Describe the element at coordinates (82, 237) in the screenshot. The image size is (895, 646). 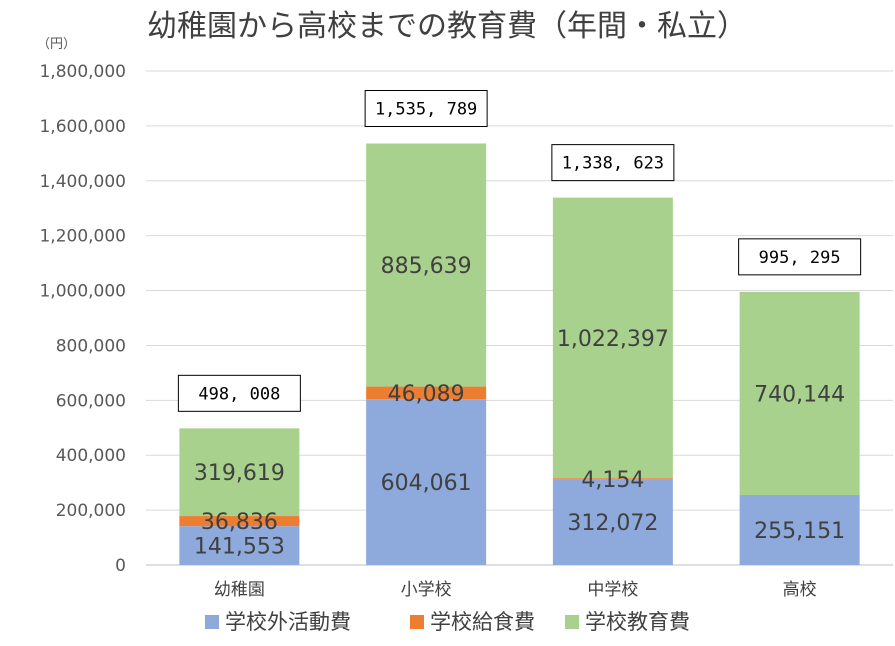
I see `y-tick-label: 1,200,000` at that location.